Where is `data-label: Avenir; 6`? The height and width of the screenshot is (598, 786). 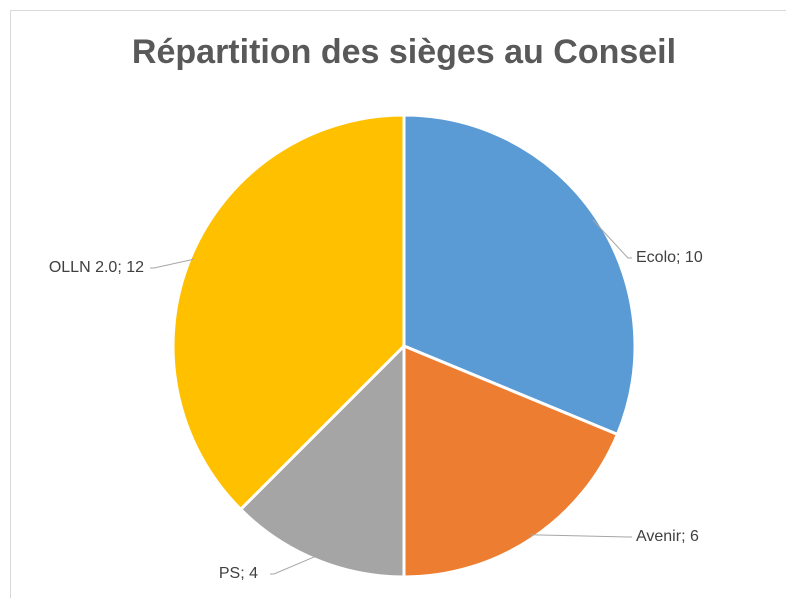 data-label: Avenir; 6 is located at coordinates (667, 536).